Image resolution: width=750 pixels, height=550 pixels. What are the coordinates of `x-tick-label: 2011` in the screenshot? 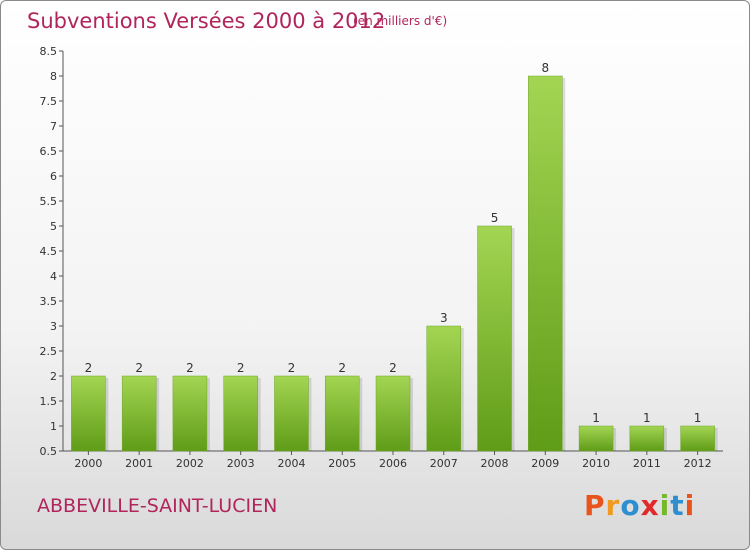 It's located at (647, 463).